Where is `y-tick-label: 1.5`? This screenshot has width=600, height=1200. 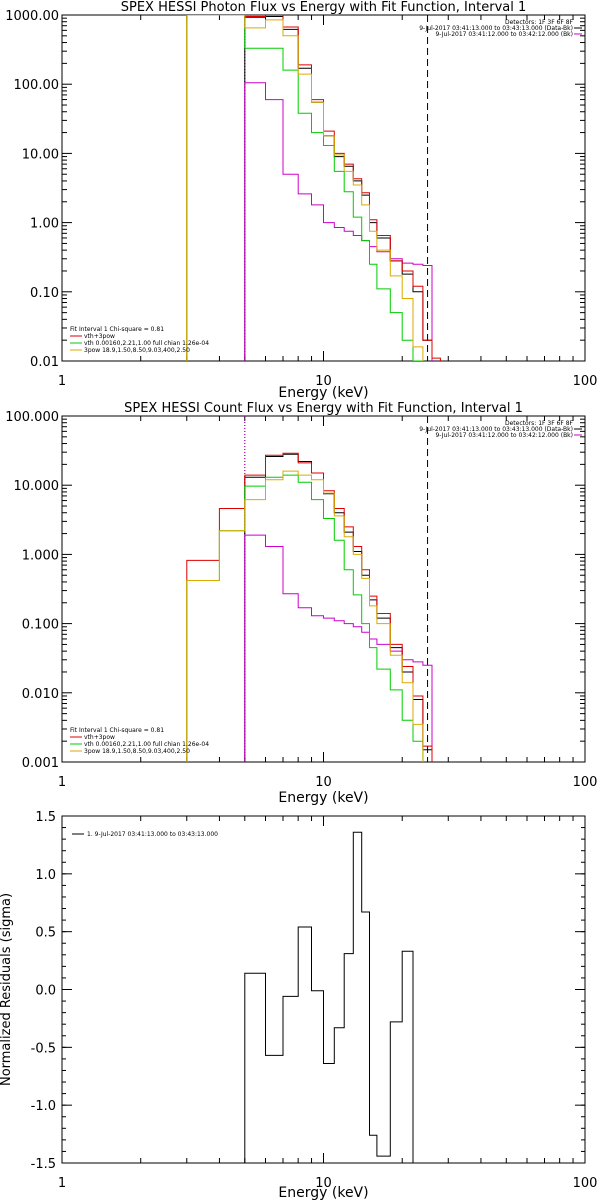 y-tick-label: 1.5 is located at coordinates (45, 817).